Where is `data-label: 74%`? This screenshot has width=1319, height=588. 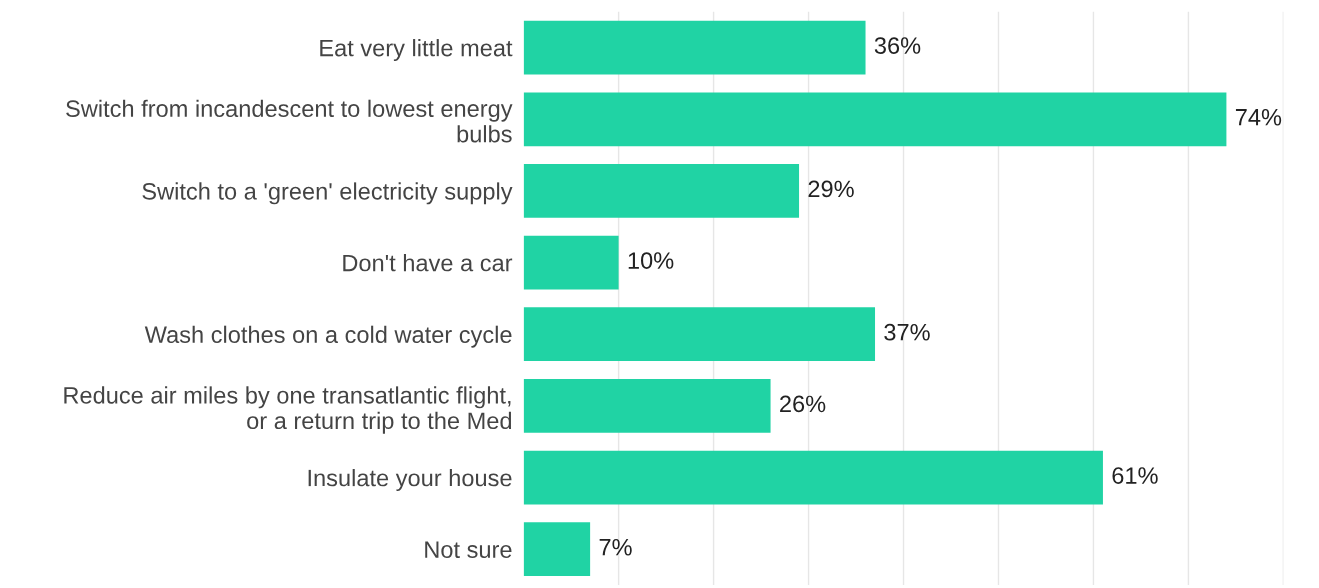
data-label: 74% is located at coordinates (1258, 117).